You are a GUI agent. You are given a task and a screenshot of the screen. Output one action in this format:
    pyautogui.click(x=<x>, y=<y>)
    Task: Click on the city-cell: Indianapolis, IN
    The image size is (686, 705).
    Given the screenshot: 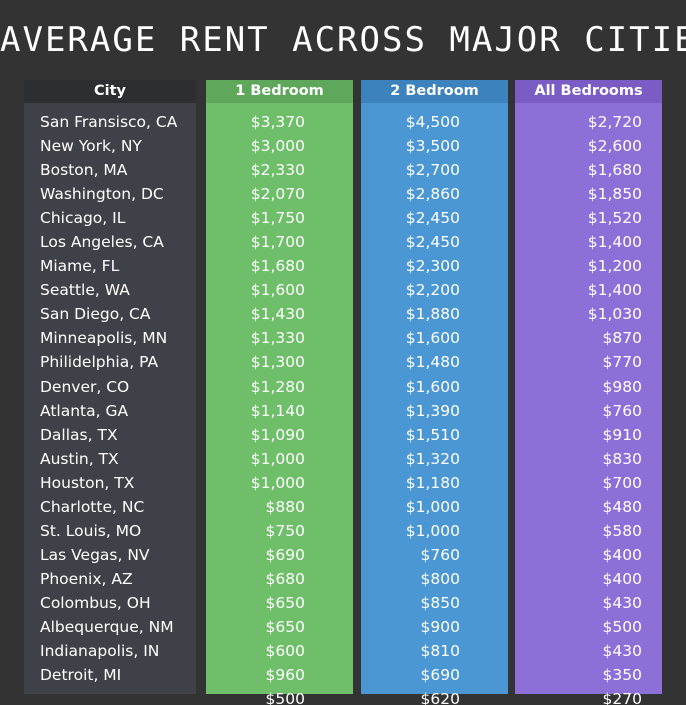 What is the action you would take?
    pyautogui.click(x=100, y=651)
    